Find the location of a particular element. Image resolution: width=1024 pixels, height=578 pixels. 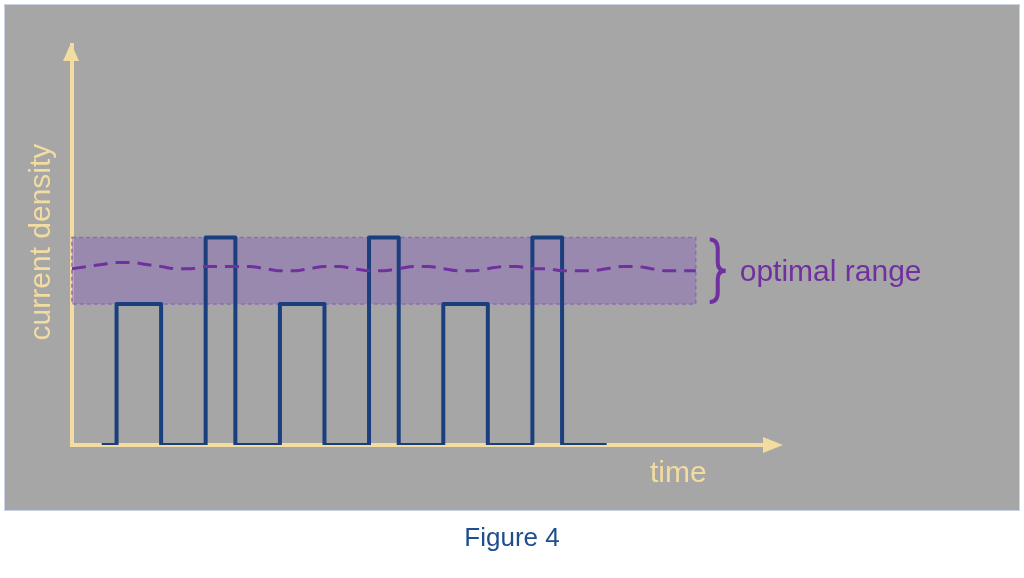

y-axis-title: current density is located at coordinates (40, 242).